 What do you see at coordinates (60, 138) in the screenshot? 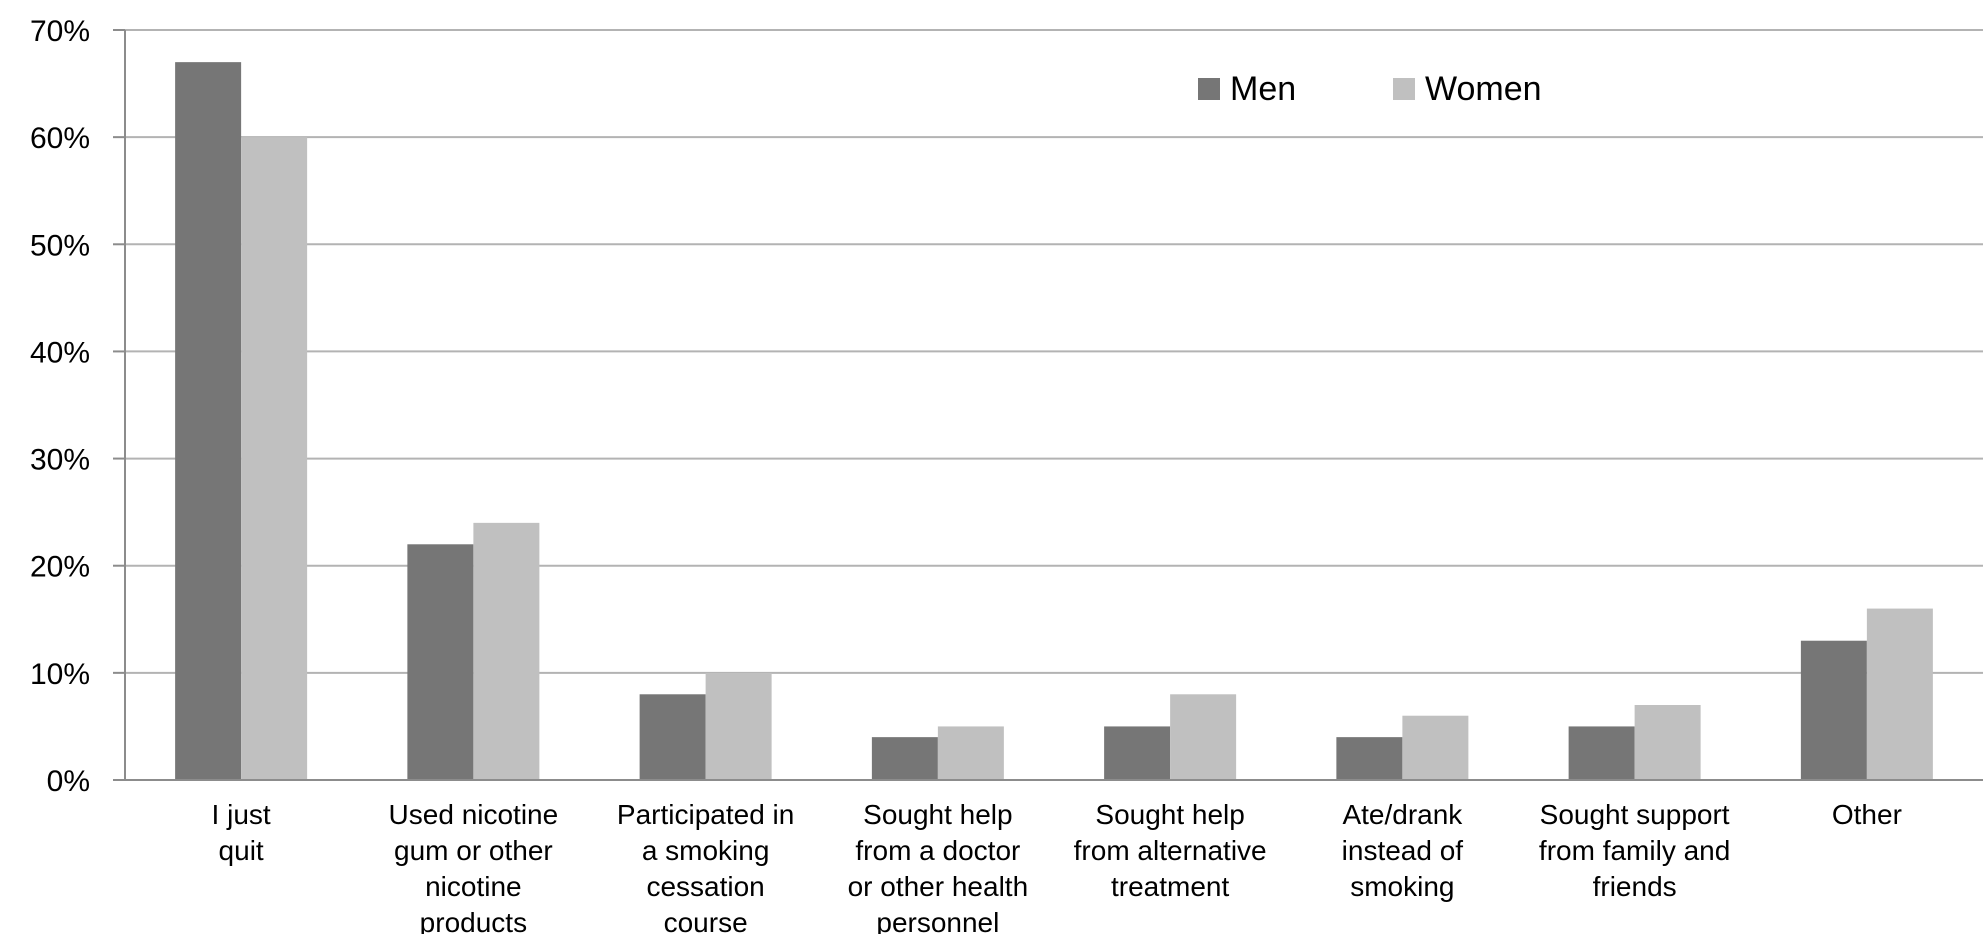
I see `y-tick-label: 60%` at bounding box center [60, 138].